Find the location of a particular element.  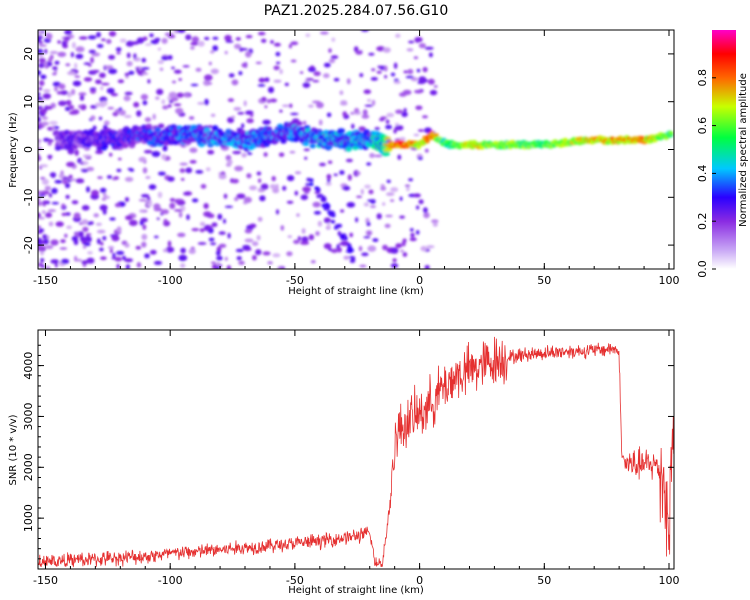

colorbar-tick-label: 0.4 is located at coordinates (702, 174).